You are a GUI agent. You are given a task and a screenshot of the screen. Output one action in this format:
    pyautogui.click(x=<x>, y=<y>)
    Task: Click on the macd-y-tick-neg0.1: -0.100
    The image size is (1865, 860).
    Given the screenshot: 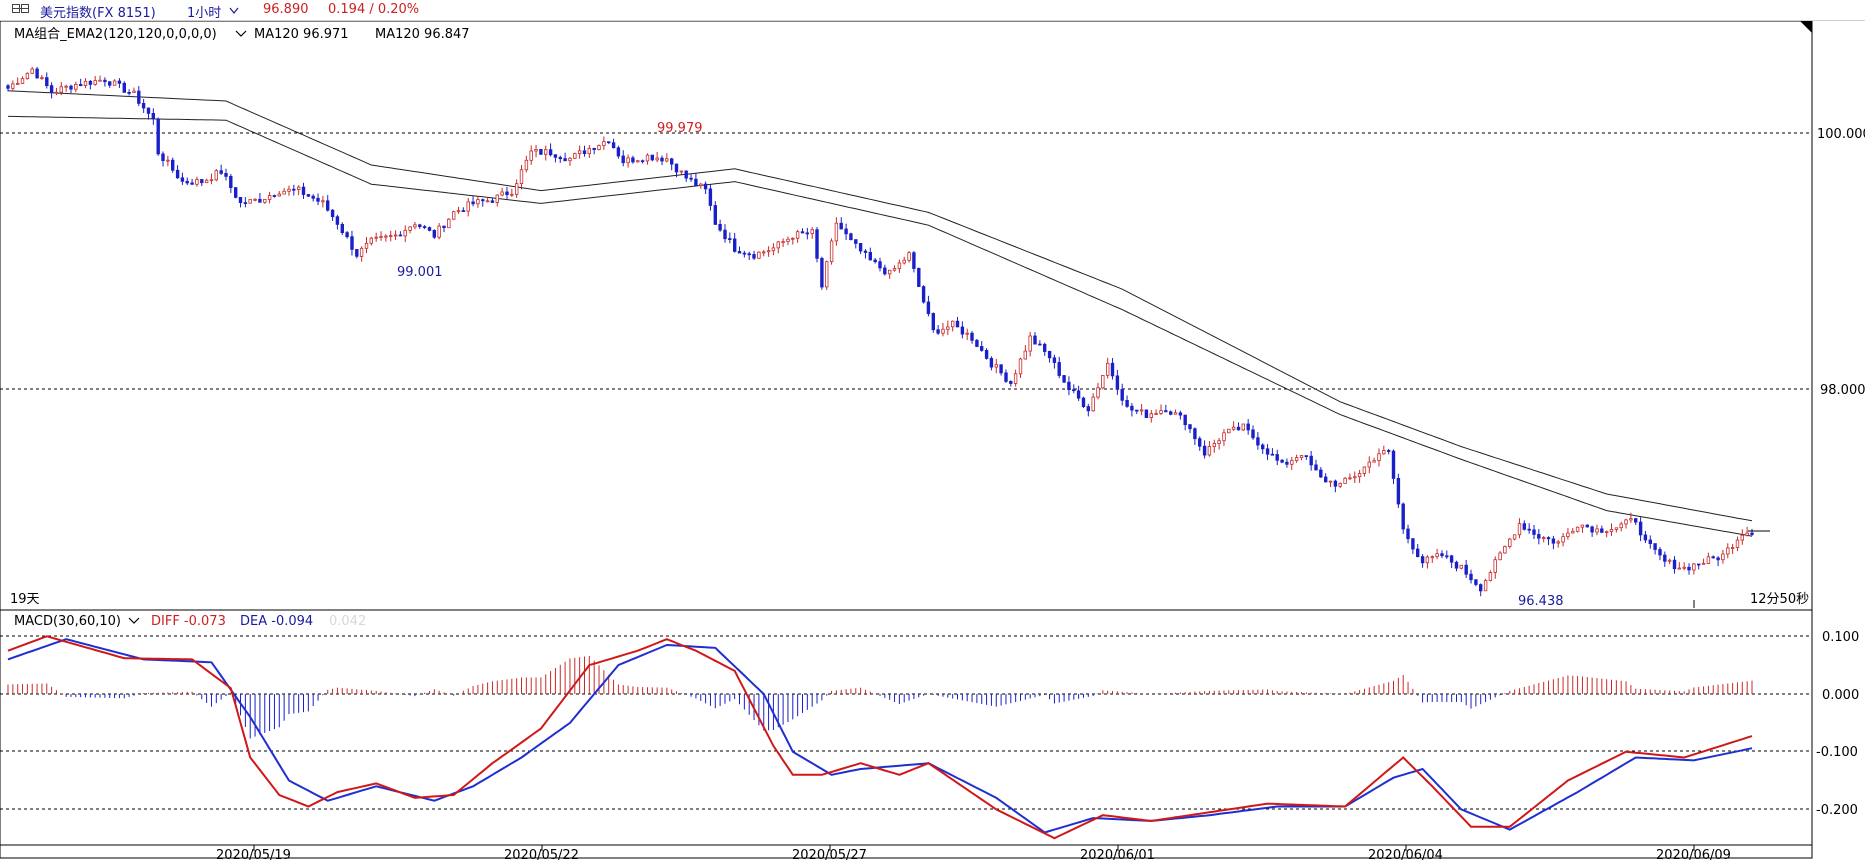 What is the action you would take?
    pyautogui.click(x=1837, y=752)
    